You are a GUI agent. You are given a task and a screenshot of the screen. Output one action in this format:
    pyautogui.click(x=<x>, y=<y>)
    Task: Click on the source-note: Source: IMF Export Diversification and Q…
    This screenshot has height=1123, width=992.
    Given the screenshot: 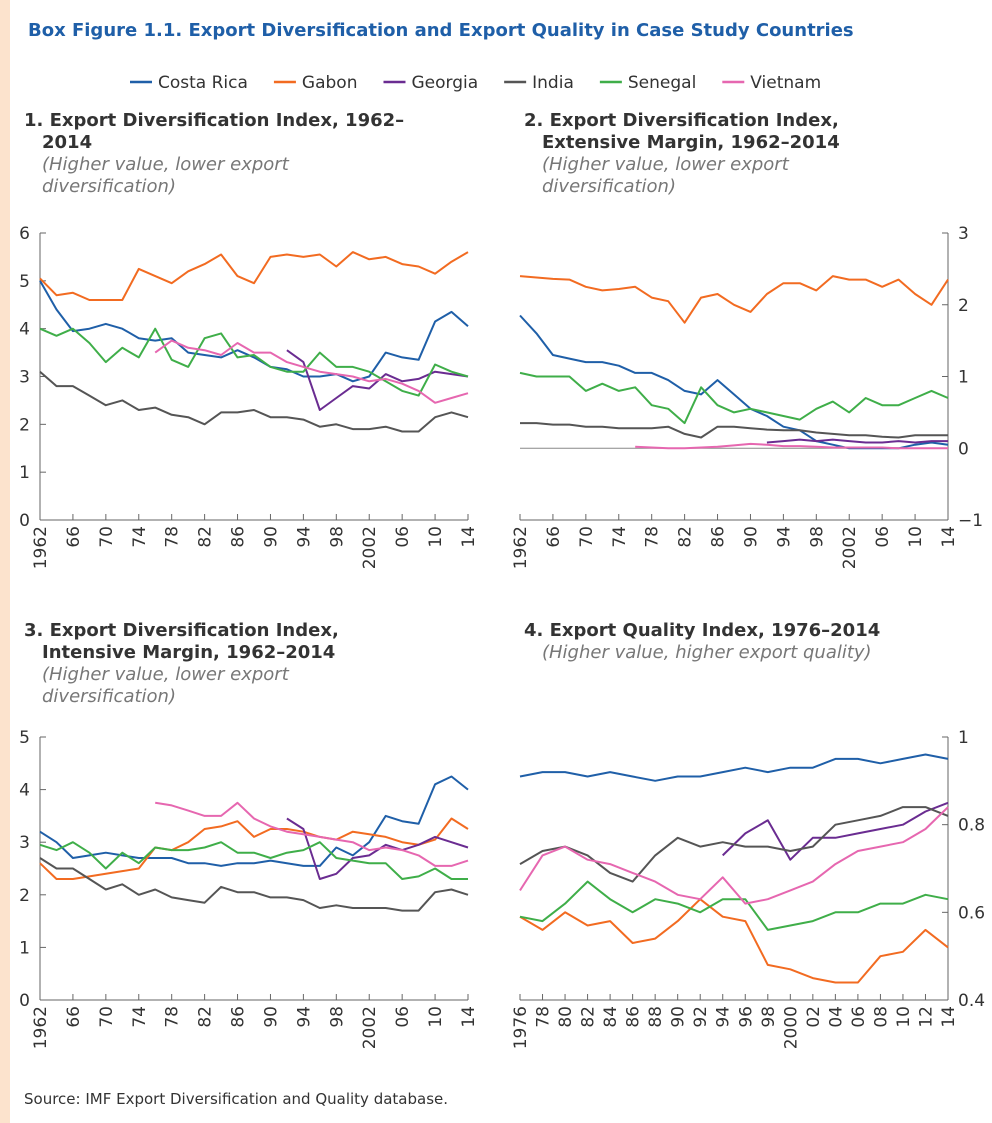 What is the action you would take?
    pyautogui.click(x=236, y=1099)
    